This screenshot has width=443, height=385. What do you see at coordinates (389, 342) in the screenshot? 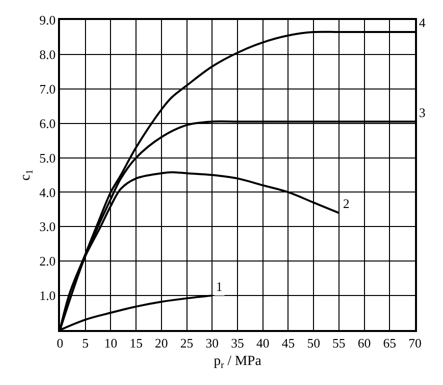
I see `x-tick-label: 65` at bounding box center [389, 342].